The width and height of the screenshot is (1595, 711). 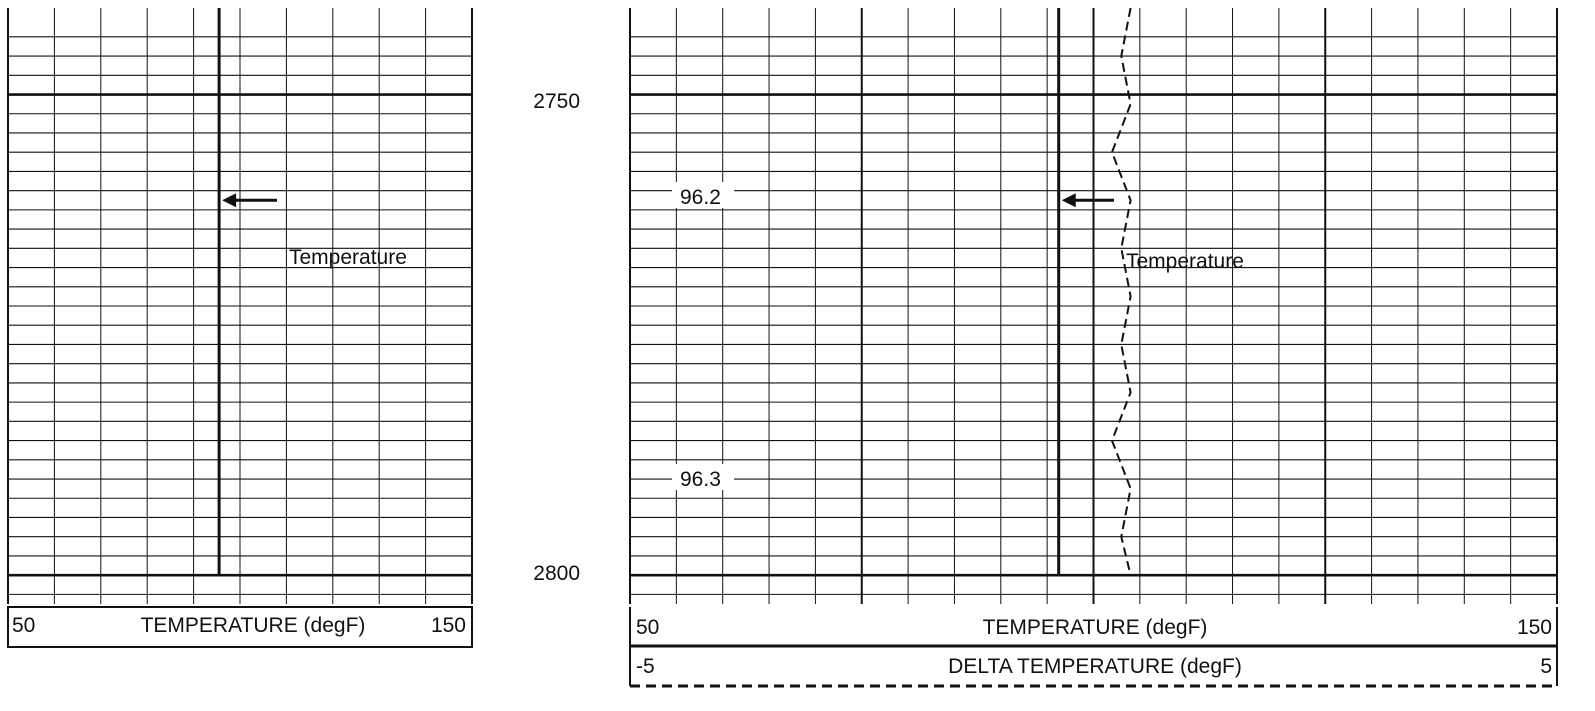 I want to click on header-box, so click(x=240, y=627).